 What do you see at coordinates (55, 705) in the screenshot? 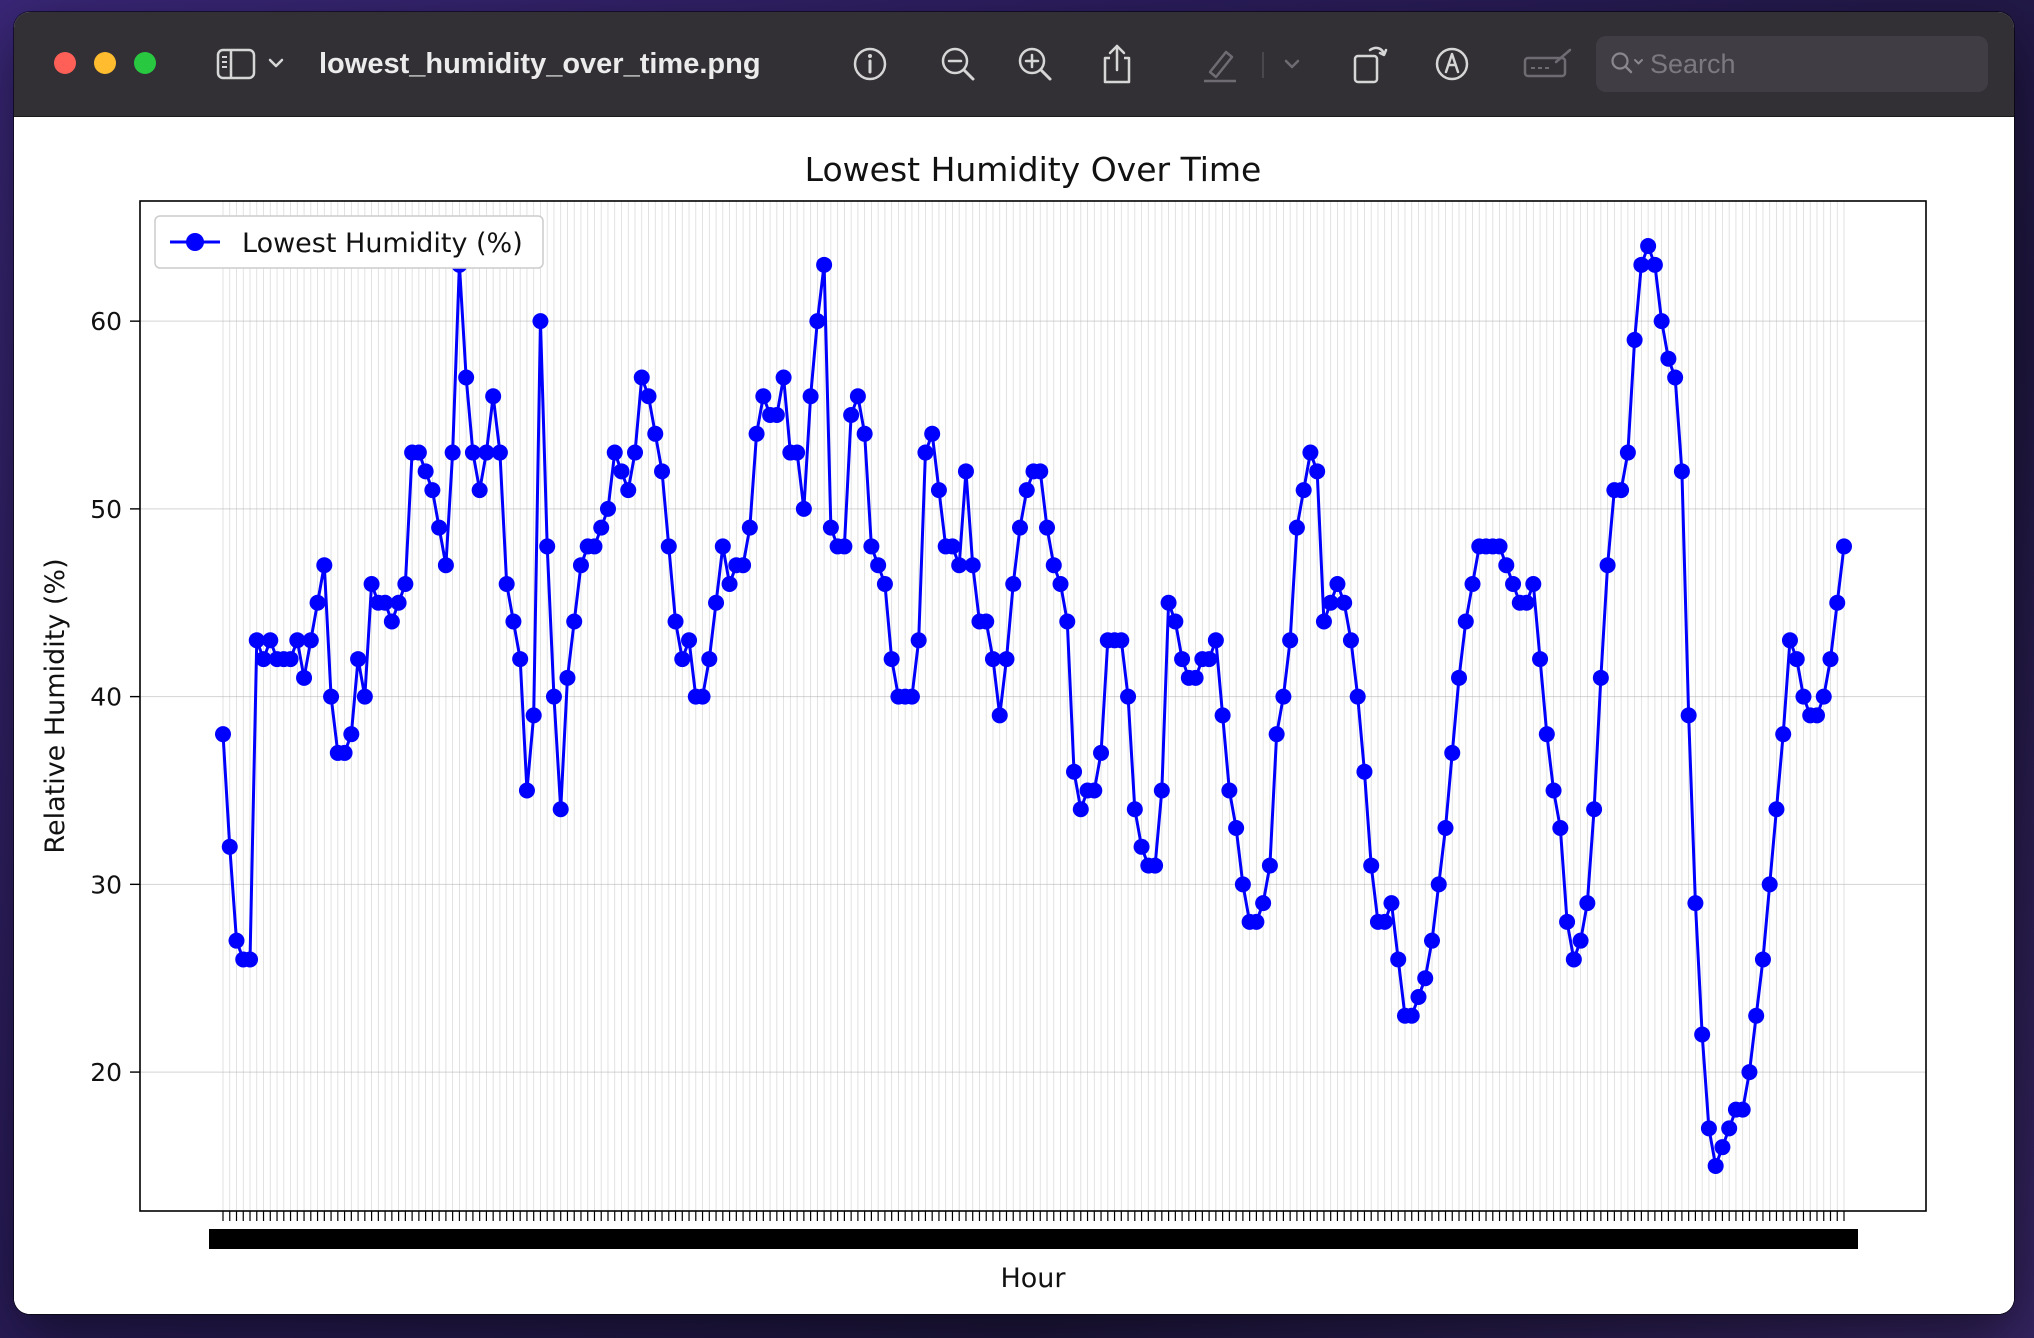
I see `y-axis-label: Relative Humidity (%)` at bounding box center [55, 705].